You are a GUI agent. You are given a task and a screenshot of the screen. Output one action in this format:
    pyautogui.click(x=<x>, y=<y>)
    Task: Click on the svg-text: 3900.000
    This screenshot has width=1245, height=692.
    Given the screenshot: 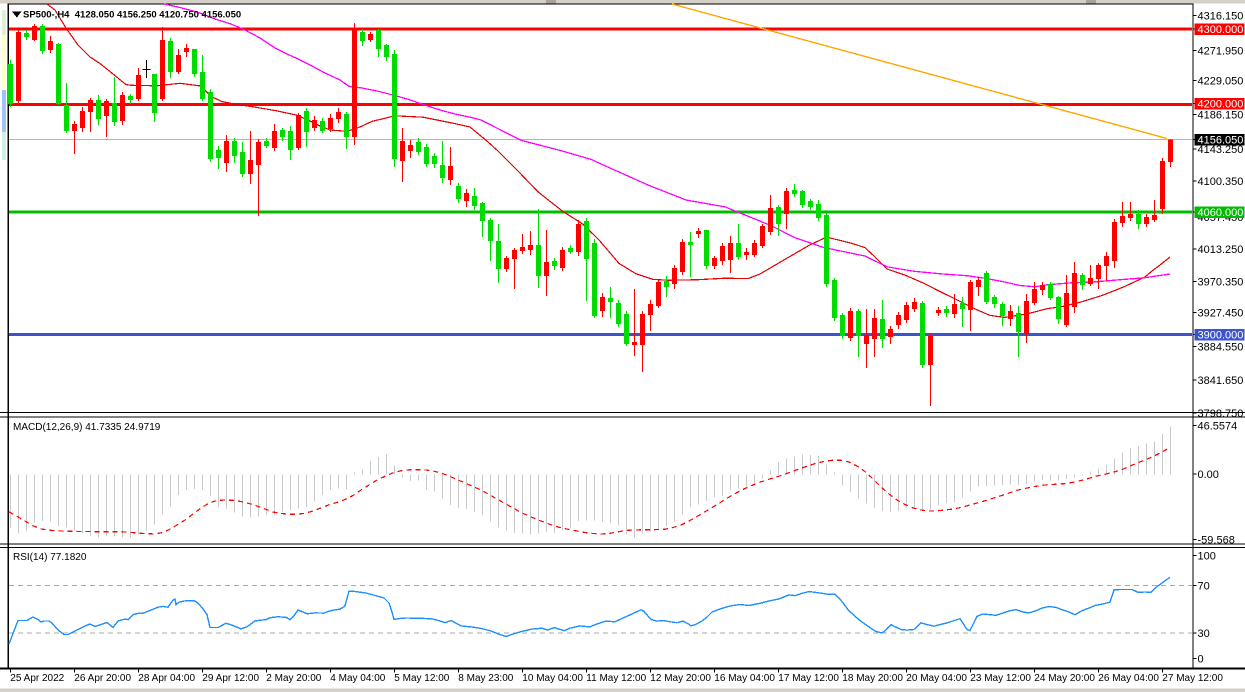 What is the action you would take?
    pyautogui.click(x=1221, y=336)
    